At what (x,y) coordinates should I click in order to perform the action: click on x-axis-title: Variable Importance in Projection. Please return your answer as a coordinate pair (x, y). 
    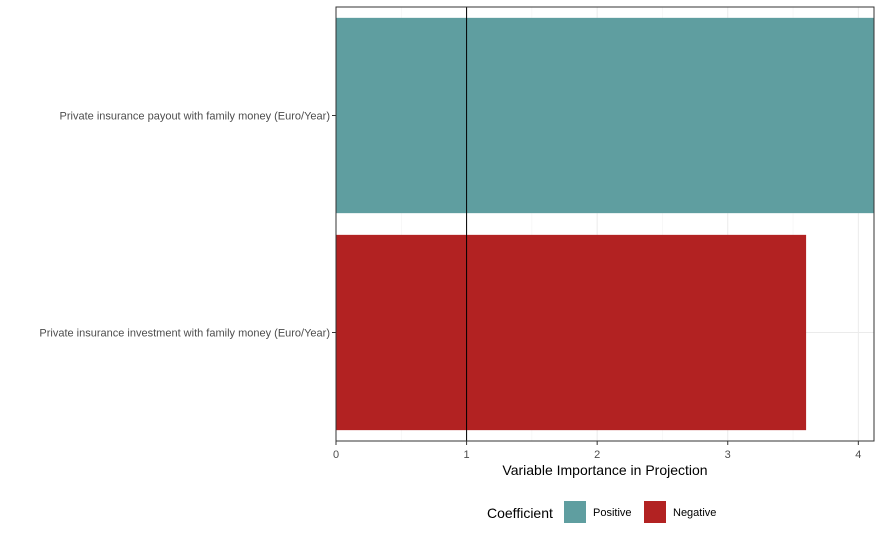
    Looking at the image, I should click on (604, 470).